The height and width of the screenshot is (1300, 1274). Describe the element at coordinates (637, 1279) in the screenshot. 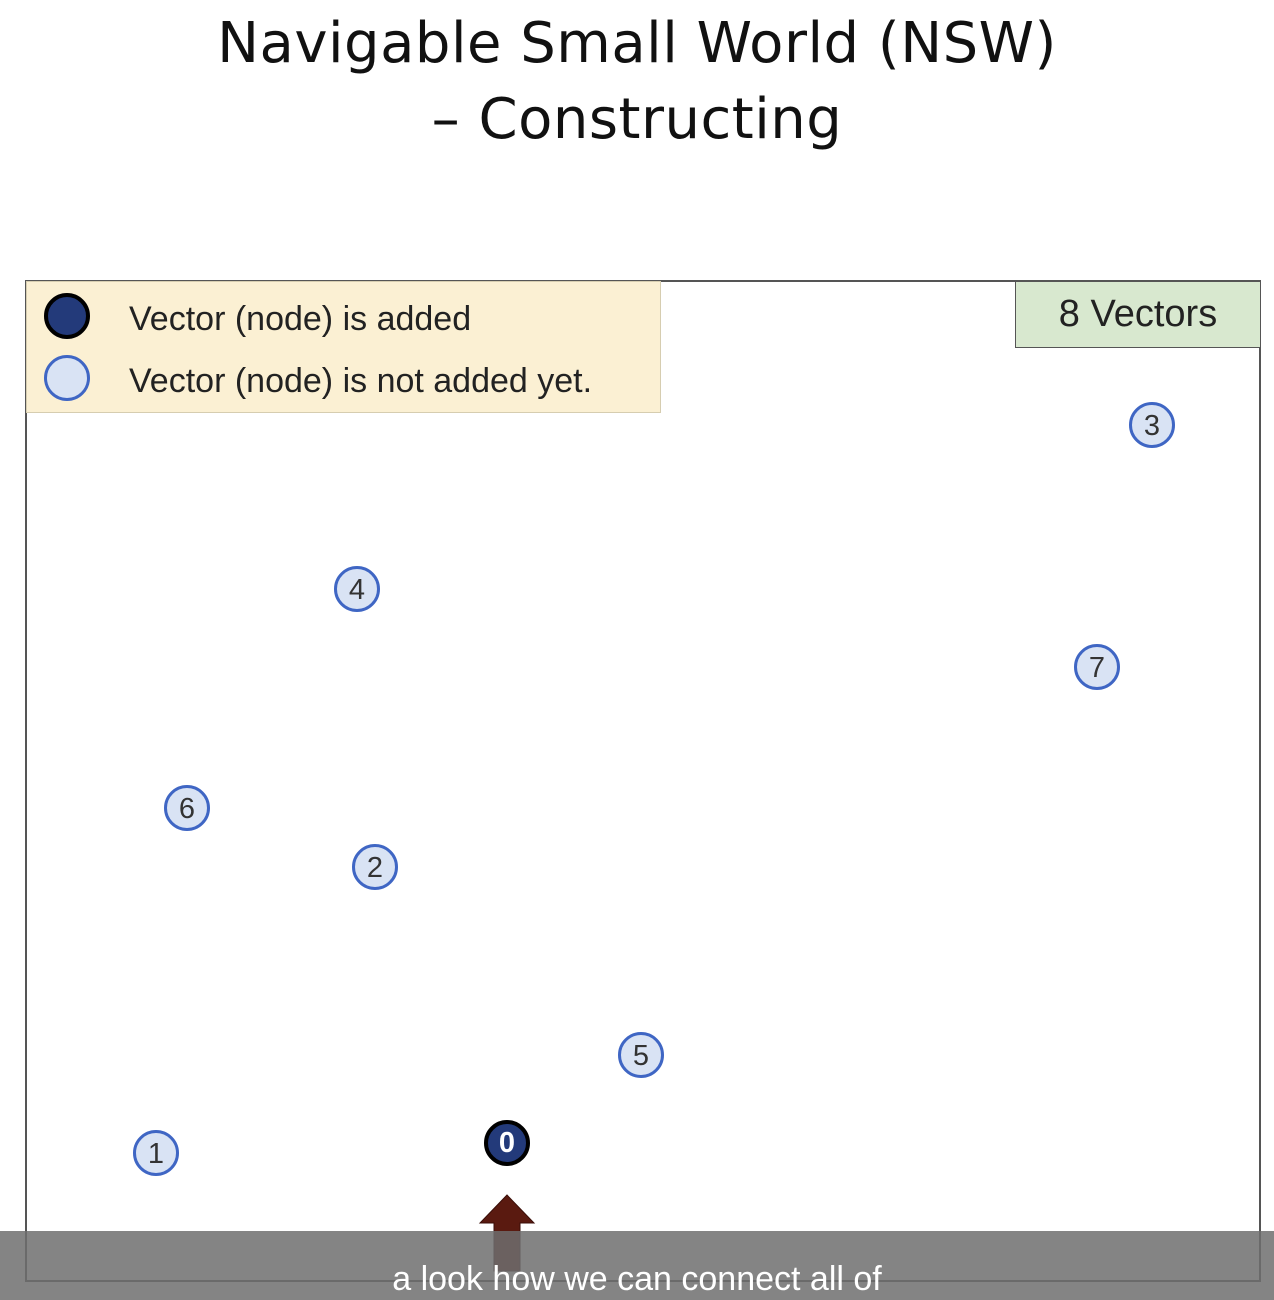

I see `subtitle-text: a look how we can connect all of` at that location.